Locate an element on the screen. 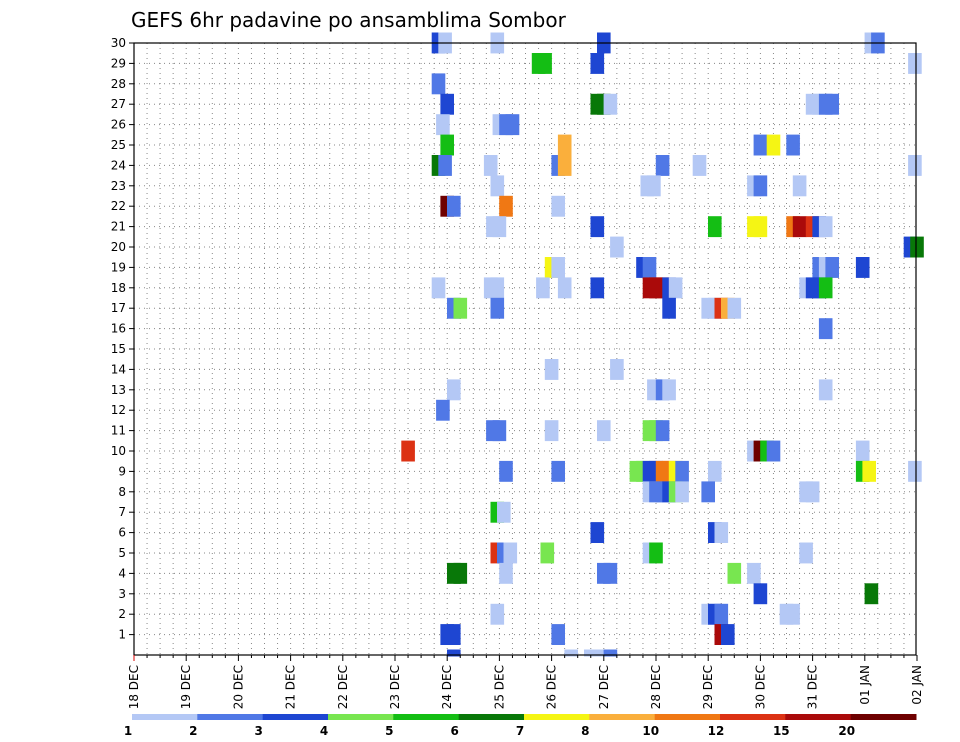  y-tick-label: 17 is located at coordinates (118, 308).